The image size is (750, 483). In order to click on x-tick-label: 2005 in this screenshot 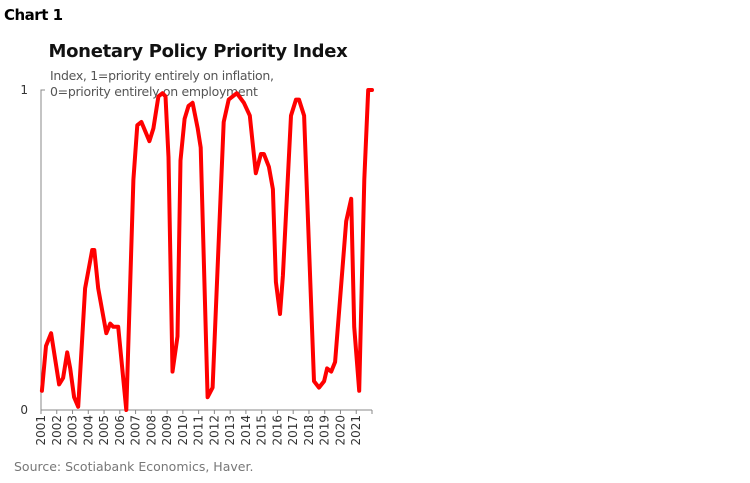, I will do `click(104, 430)`.